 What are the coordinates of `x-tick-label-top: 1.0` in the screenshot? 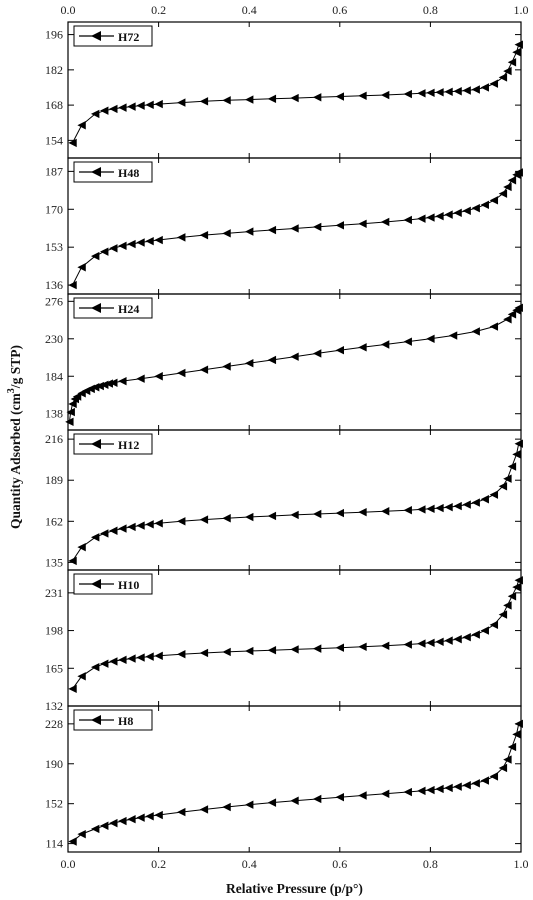 It's located at (521, 10).